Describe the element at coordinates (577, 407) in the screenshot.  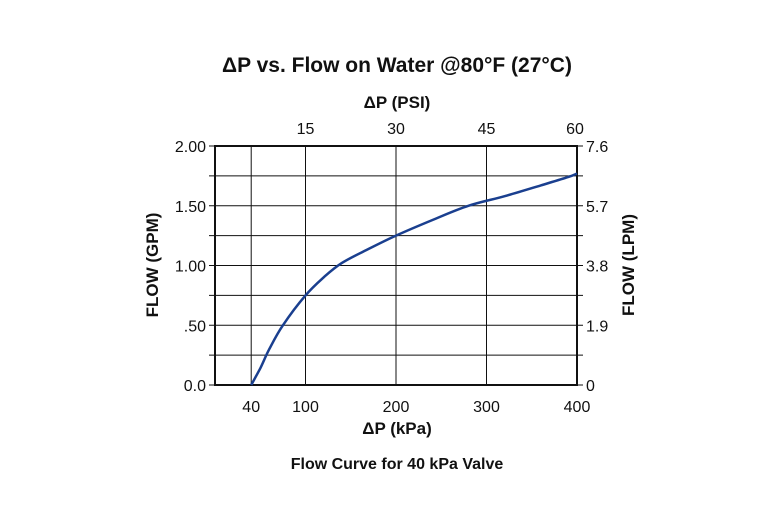
I see `x-tick-label: 400` at that location.